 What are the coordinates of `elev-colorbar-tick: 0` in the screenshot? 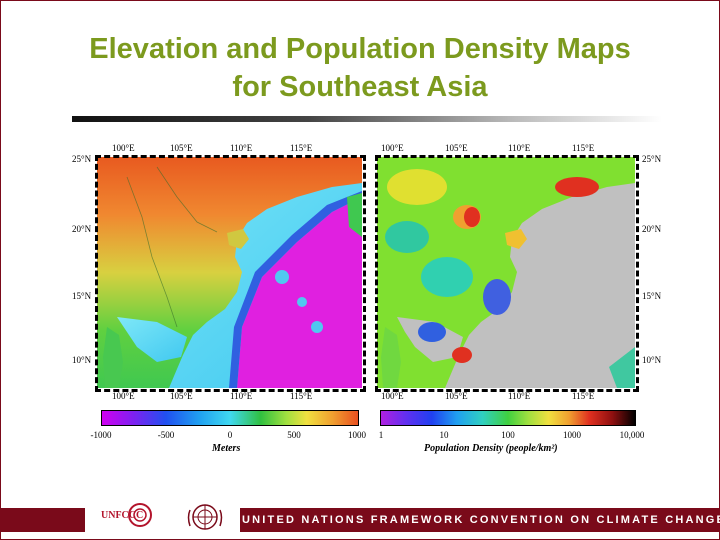 It's located at (230, 435).